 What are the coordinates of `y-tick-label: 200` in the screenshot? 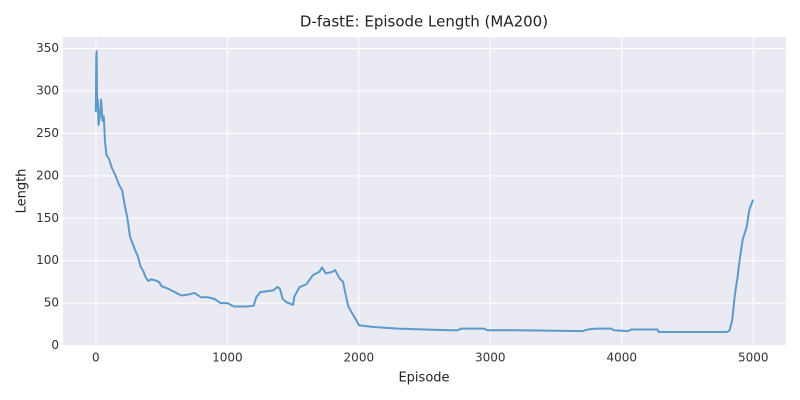 It's located at (47, 175).